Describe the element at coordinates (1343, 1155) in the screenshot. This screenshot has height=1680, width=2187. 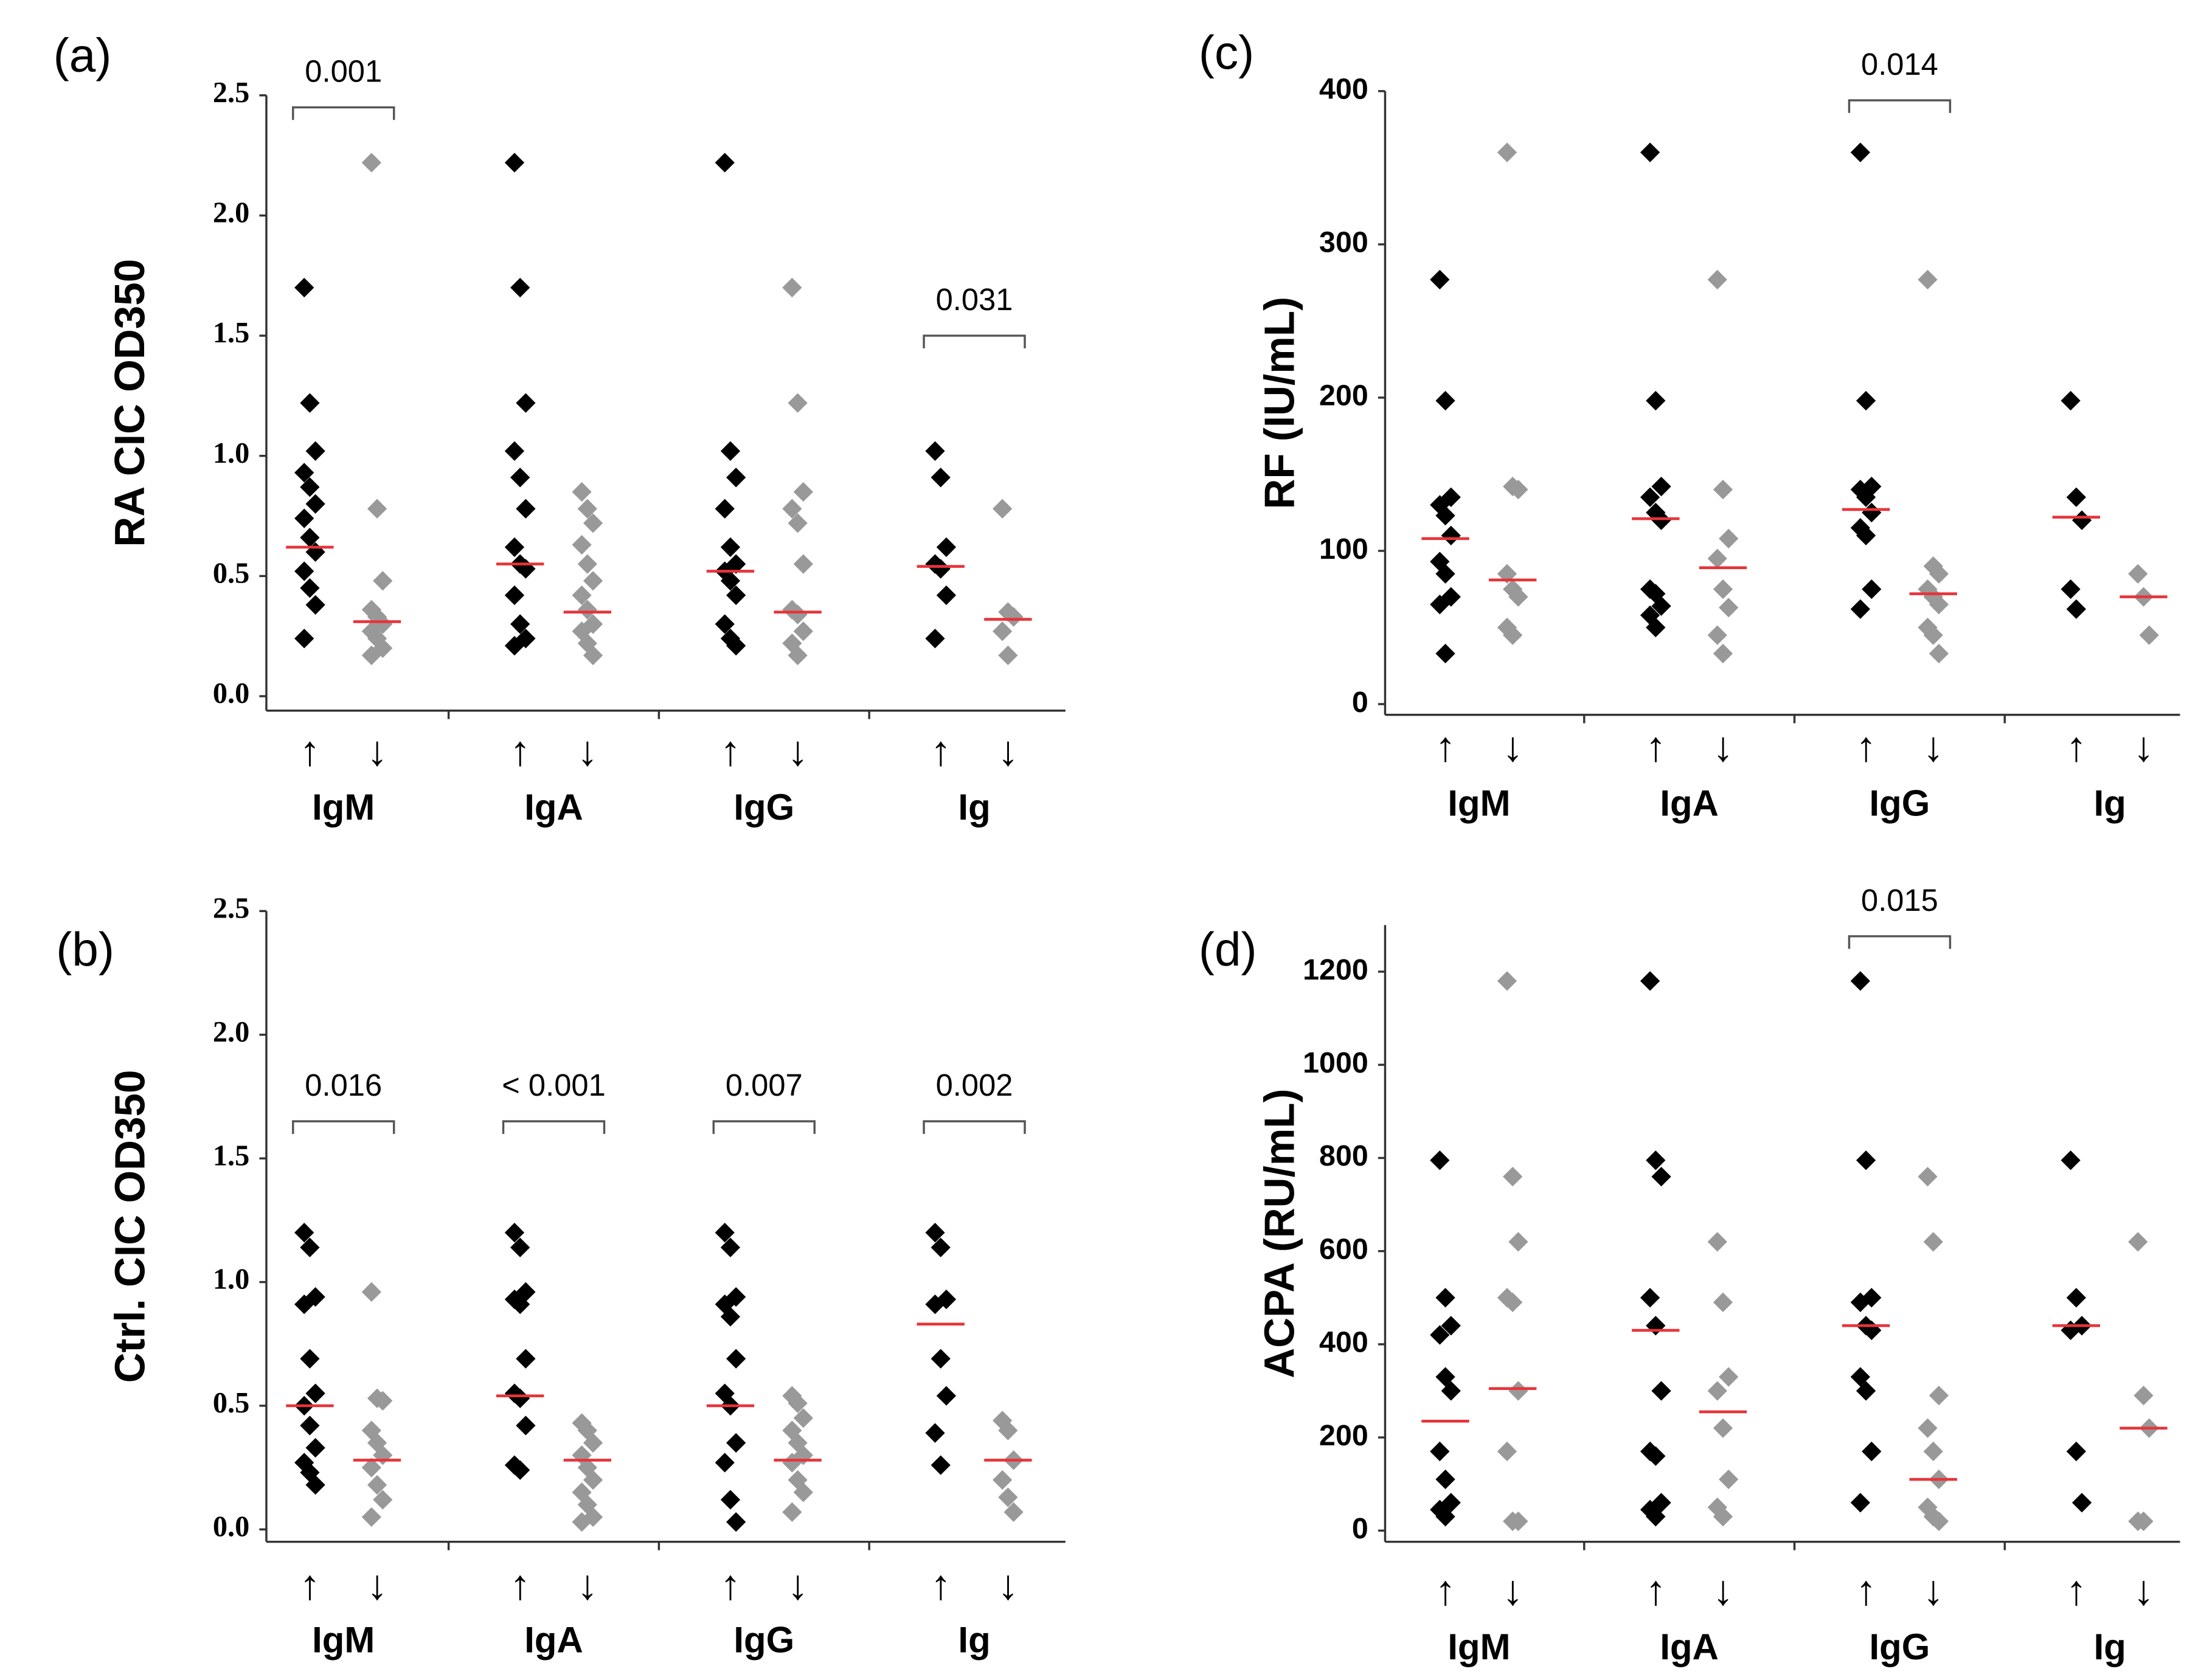
I see `y-tick-label: 800` at that location.